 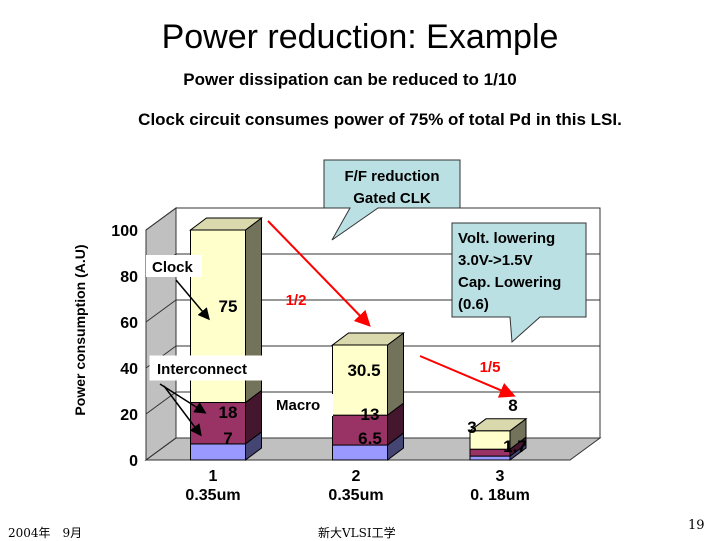 I want to click on value-label-macro: 1.7, so click(x=515, y=446).